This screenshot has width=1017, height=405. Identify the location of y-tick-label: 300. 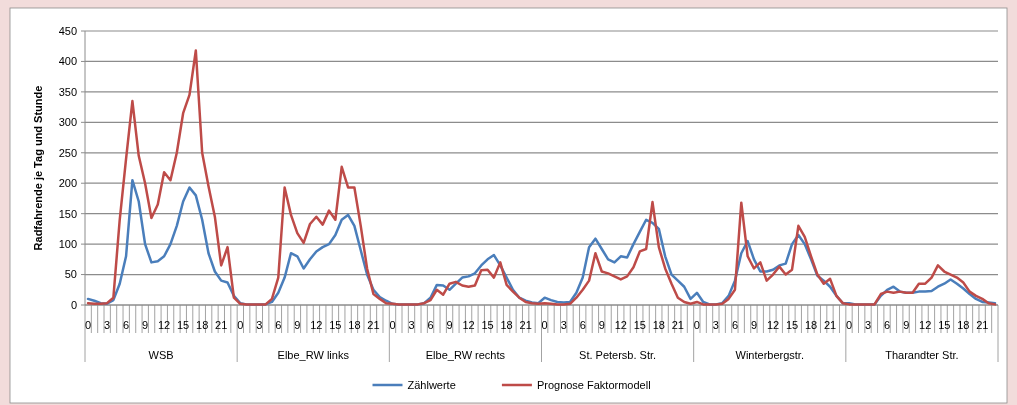
(67, 122).